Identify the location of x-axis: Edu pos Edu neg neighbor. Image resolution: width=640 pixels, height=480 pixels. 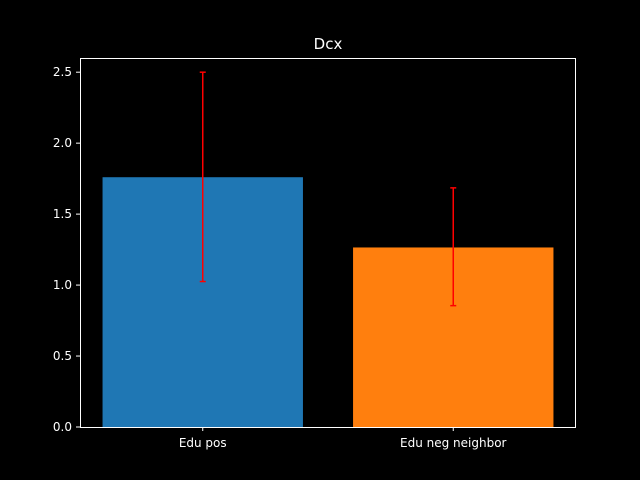
(343, 438).